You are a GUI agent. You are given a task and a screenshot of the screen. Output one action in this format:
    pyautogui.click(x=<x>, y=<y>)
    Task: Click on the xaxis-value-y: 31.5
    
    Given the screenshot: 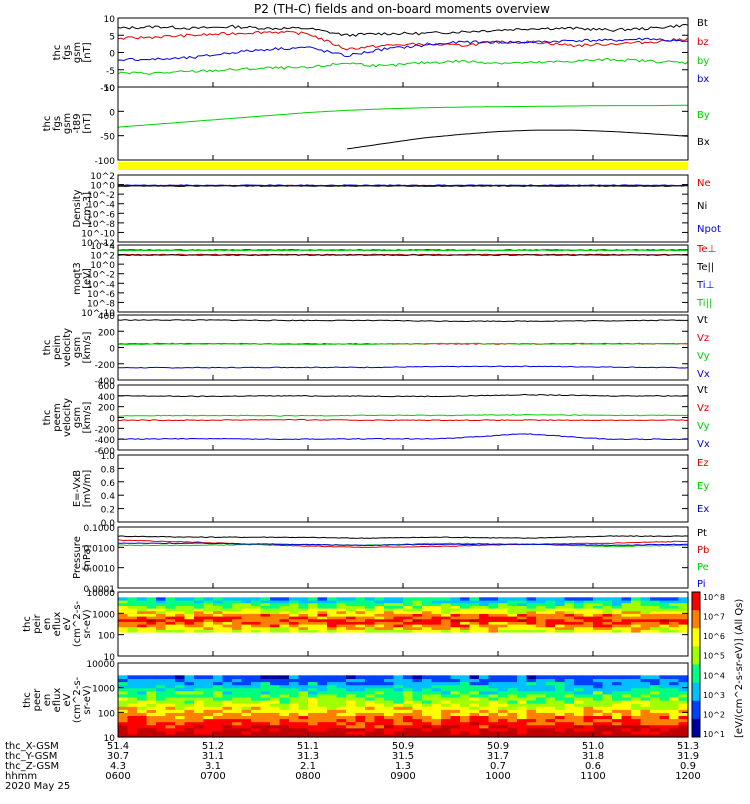 What is the action you would take?
    pyautogui.click(x=403, y=756)
    